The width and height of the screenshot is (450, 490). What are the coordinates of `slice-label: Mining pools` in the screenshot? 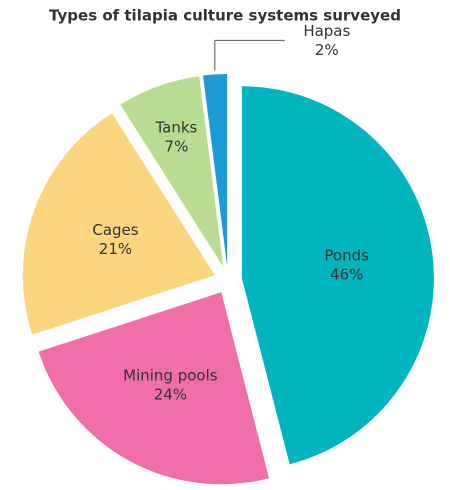 It's located at (170, 375).